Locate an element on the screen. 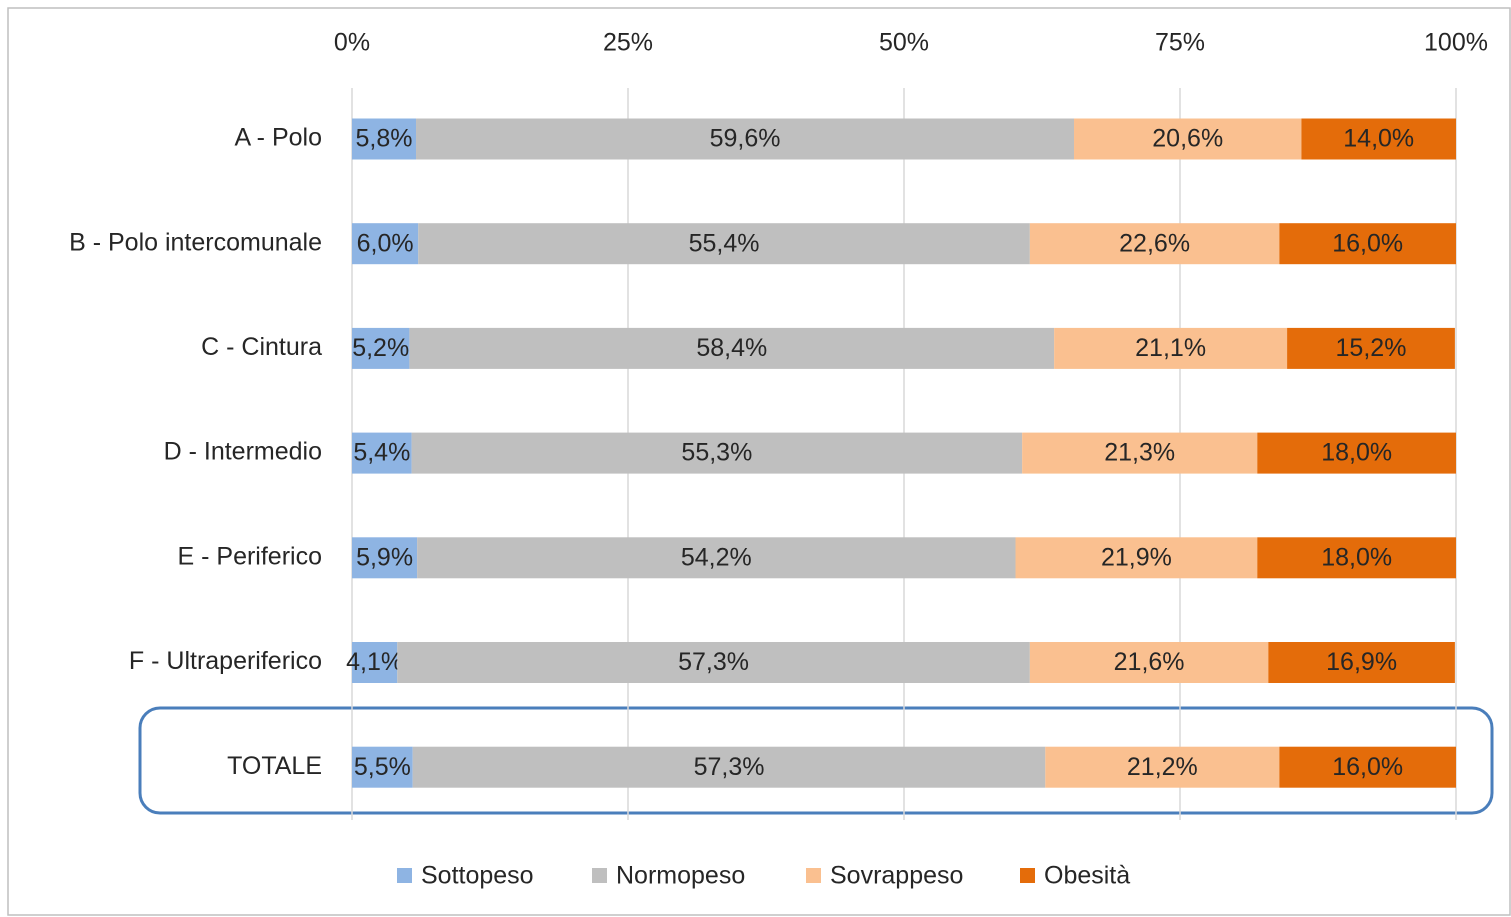  data-label: 20,6% is located at coordinates (1187, 139).